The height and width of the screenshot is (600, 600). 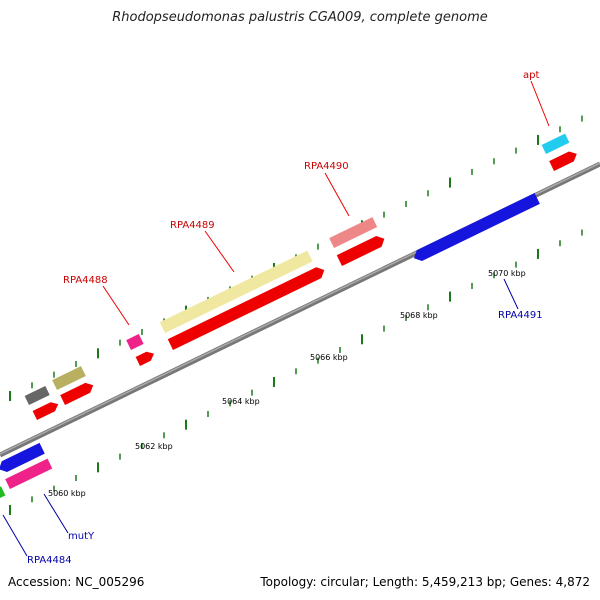 What do you see at coordinates (555, 142) in the screenshot?
I see `gene-apt` at bounding box center [555, 142].